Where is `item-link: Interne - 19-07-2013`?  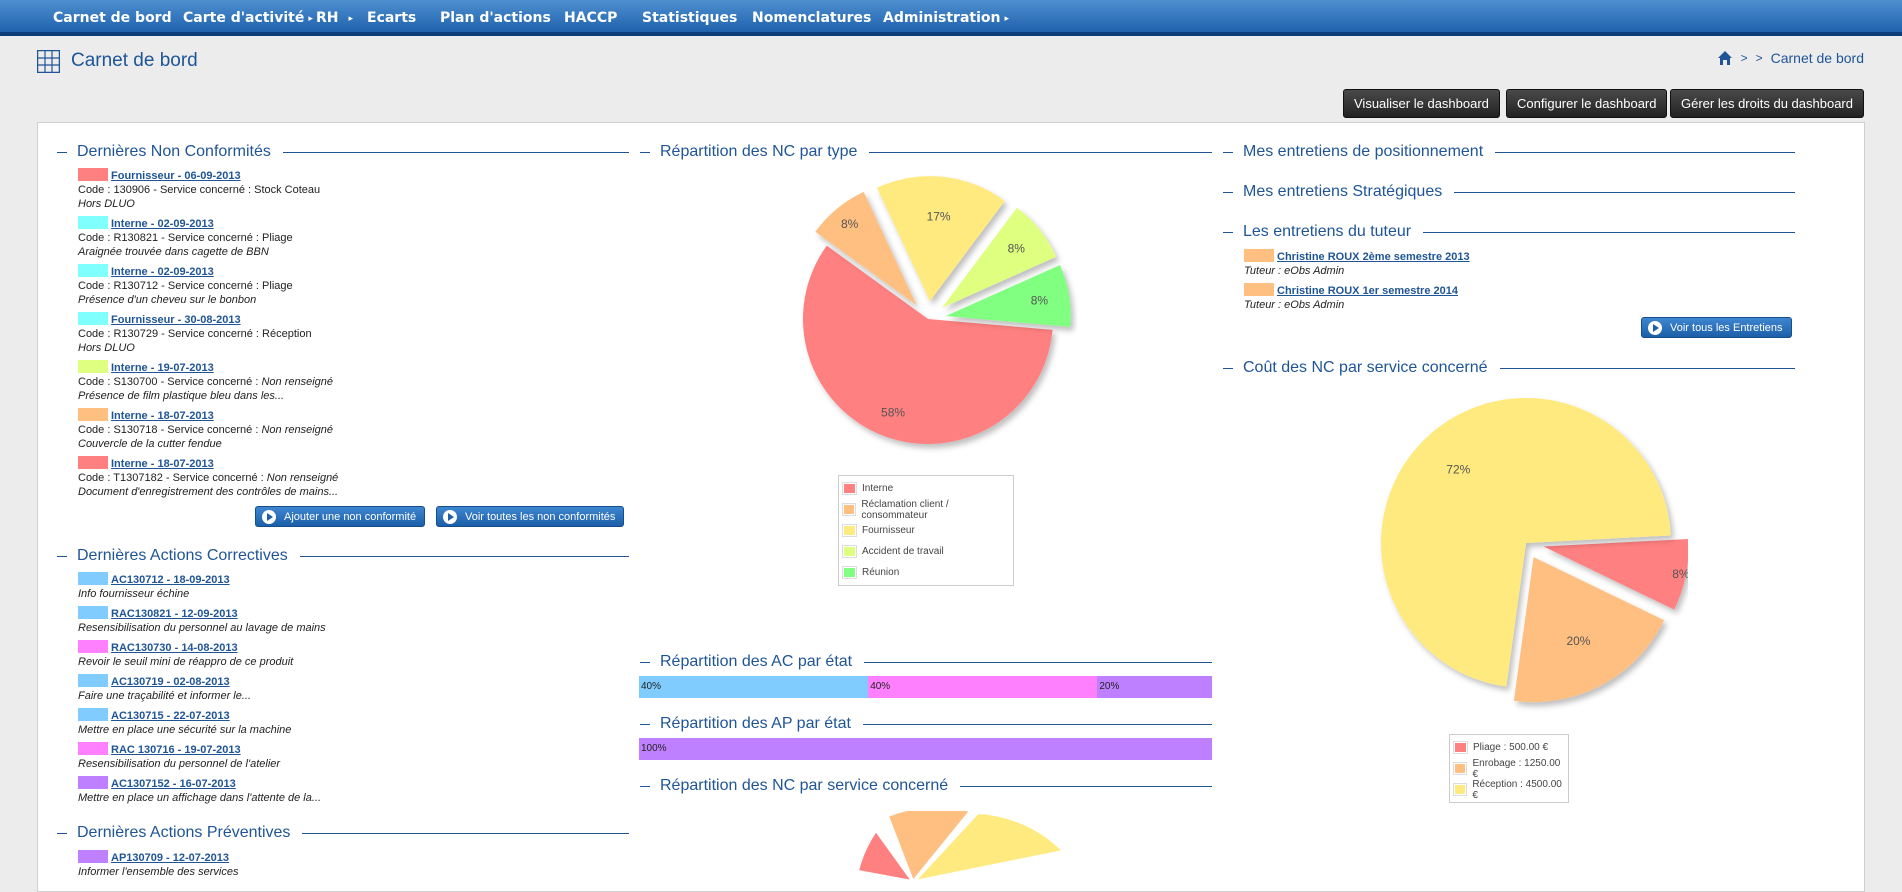 item-link: Interne - 19-07-2013 is located at coordinates (162, 368).